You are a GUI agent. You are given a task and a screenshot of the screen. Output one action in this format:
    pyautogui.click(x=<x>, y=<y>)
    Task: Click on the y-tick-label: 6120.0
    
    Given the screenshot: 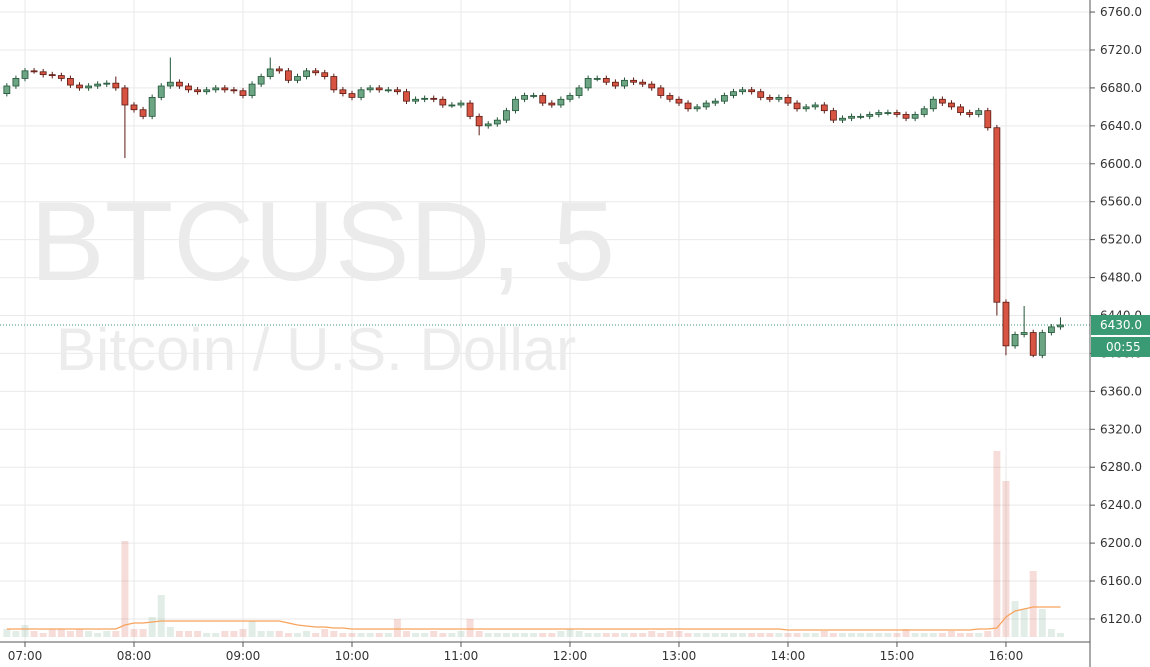 What is the action you would take?
    pyautogui.click(x=1121, y=619)
    